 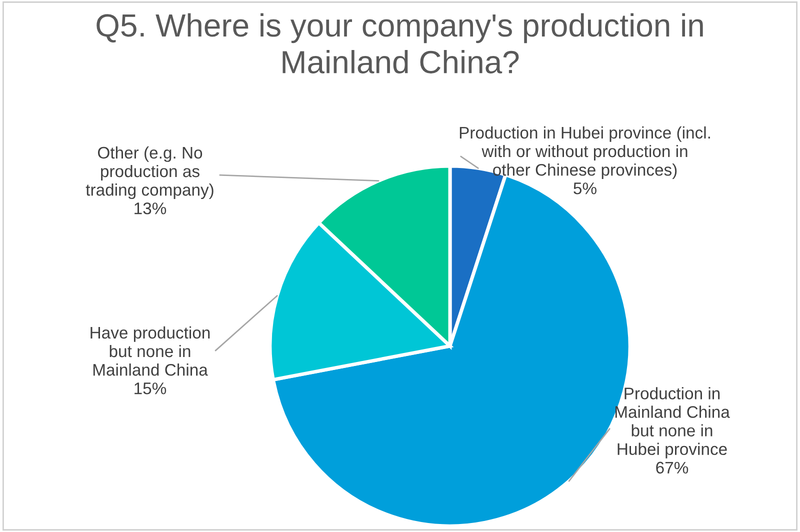 I want to click on chart-title: Q5. Where is your company's production in Mainland China?, so click(x=399, y=43).